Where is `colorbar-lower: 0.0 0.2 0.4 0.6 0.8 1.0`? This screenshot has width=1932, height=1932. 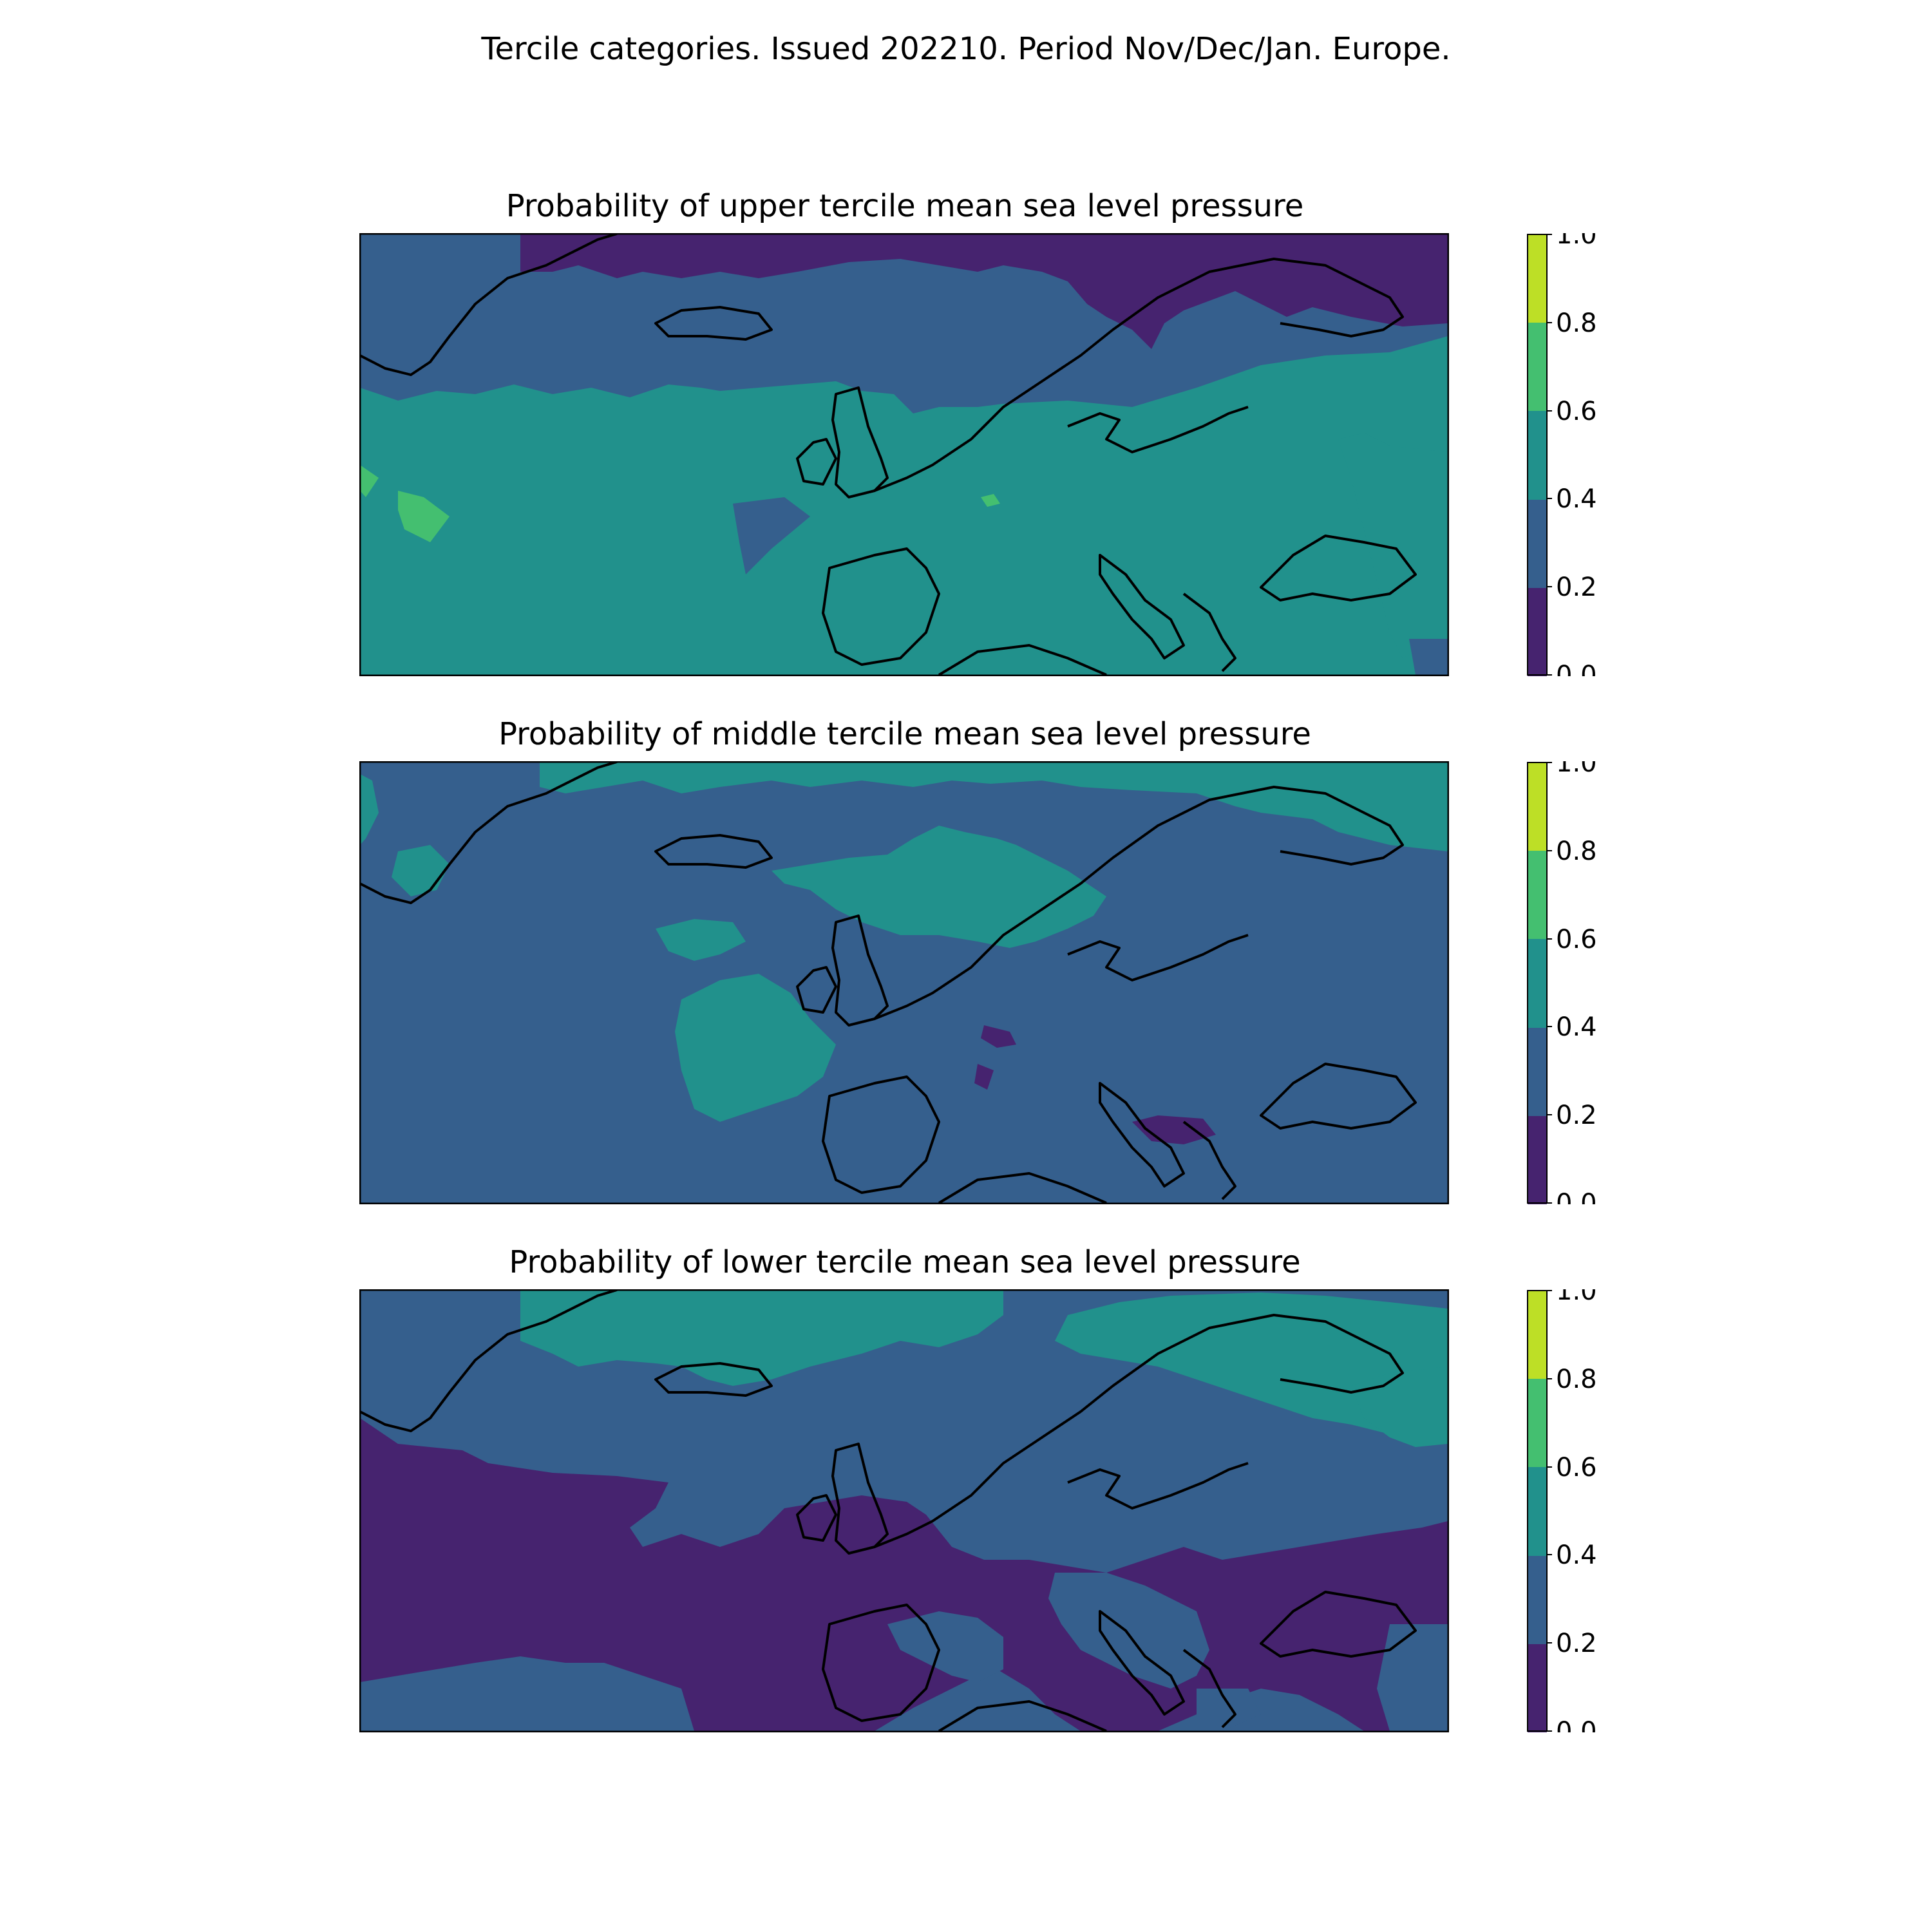 colorbar-lower: 0.0 0.2 0.4 0.6 0.8 1.0 is located at coordinates (1562, 1510).